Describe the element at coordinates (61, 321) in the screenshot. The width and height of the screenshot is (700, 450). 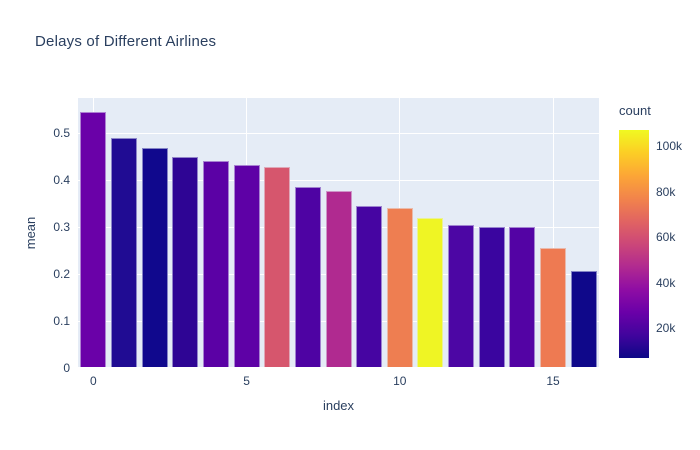
I see `y-tick-label: 0.1` at that location.